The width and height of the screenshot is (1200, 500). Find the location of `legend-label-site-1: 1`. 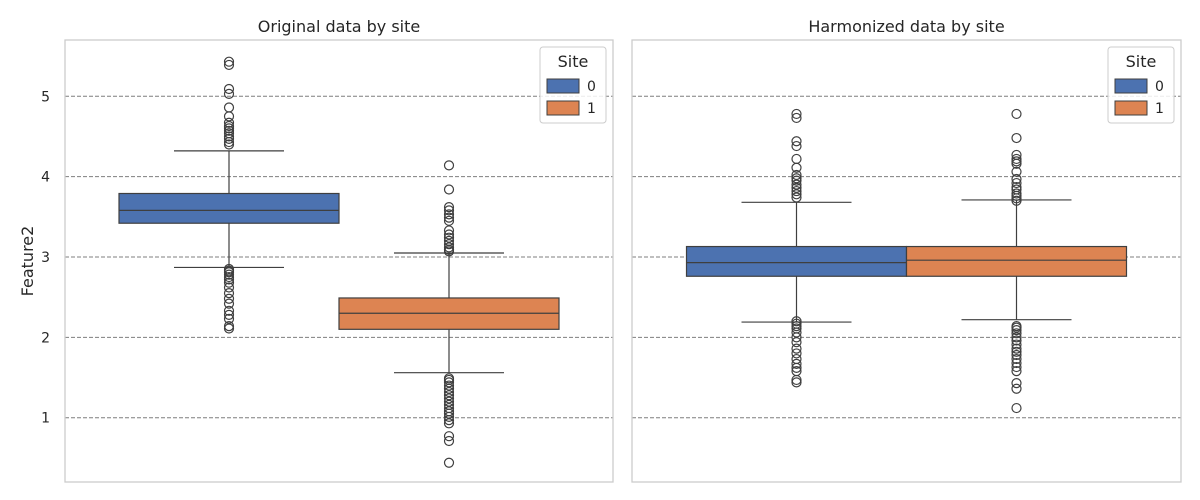

legend-label-site-1: 1 is located at coordinates (1159, 109).